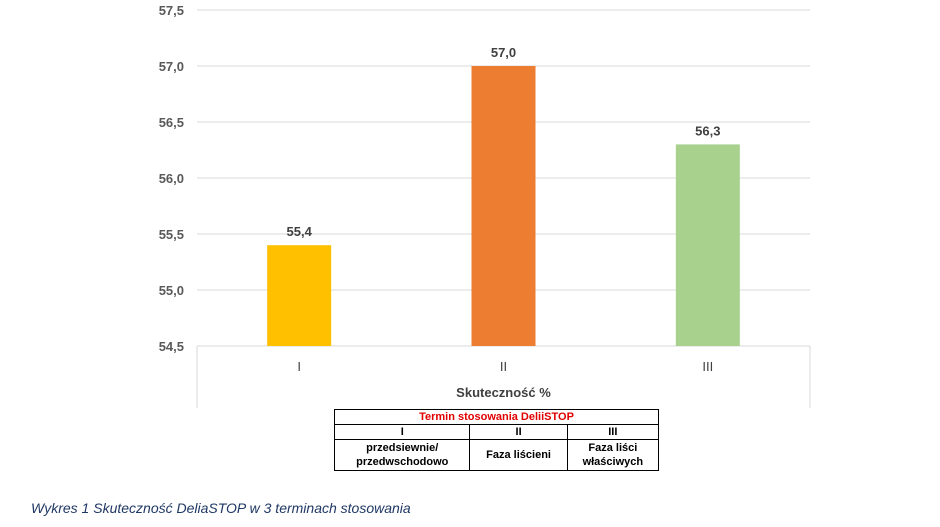  I want to click on y-tick-label: 54,5, so click(171, 346).